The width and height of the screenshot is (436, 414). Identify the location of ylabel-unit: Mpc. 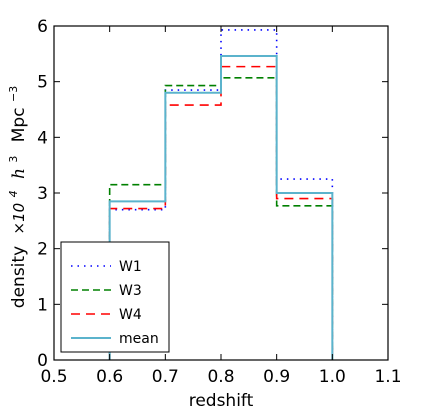
(19, 124).